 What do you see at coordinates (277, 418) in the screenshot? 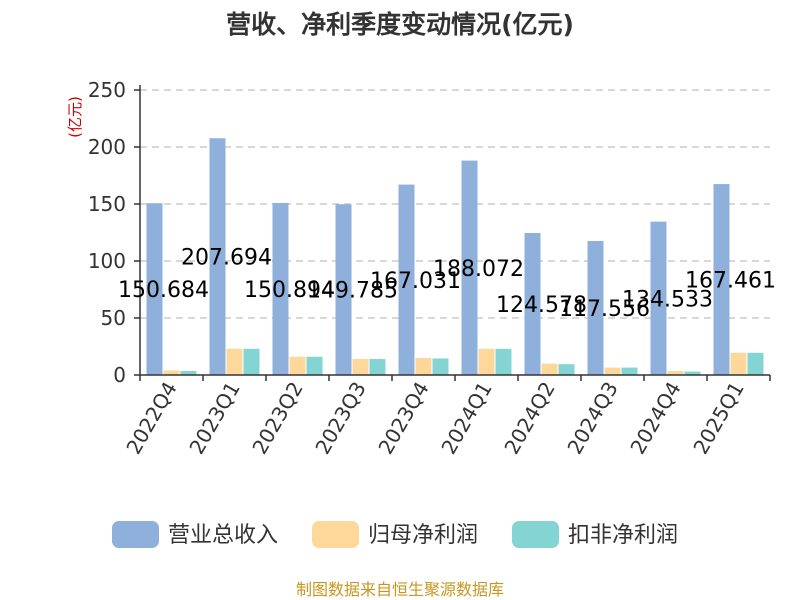
I see `x-tick-label: 2023Q2` at bounding box center [277, 418].